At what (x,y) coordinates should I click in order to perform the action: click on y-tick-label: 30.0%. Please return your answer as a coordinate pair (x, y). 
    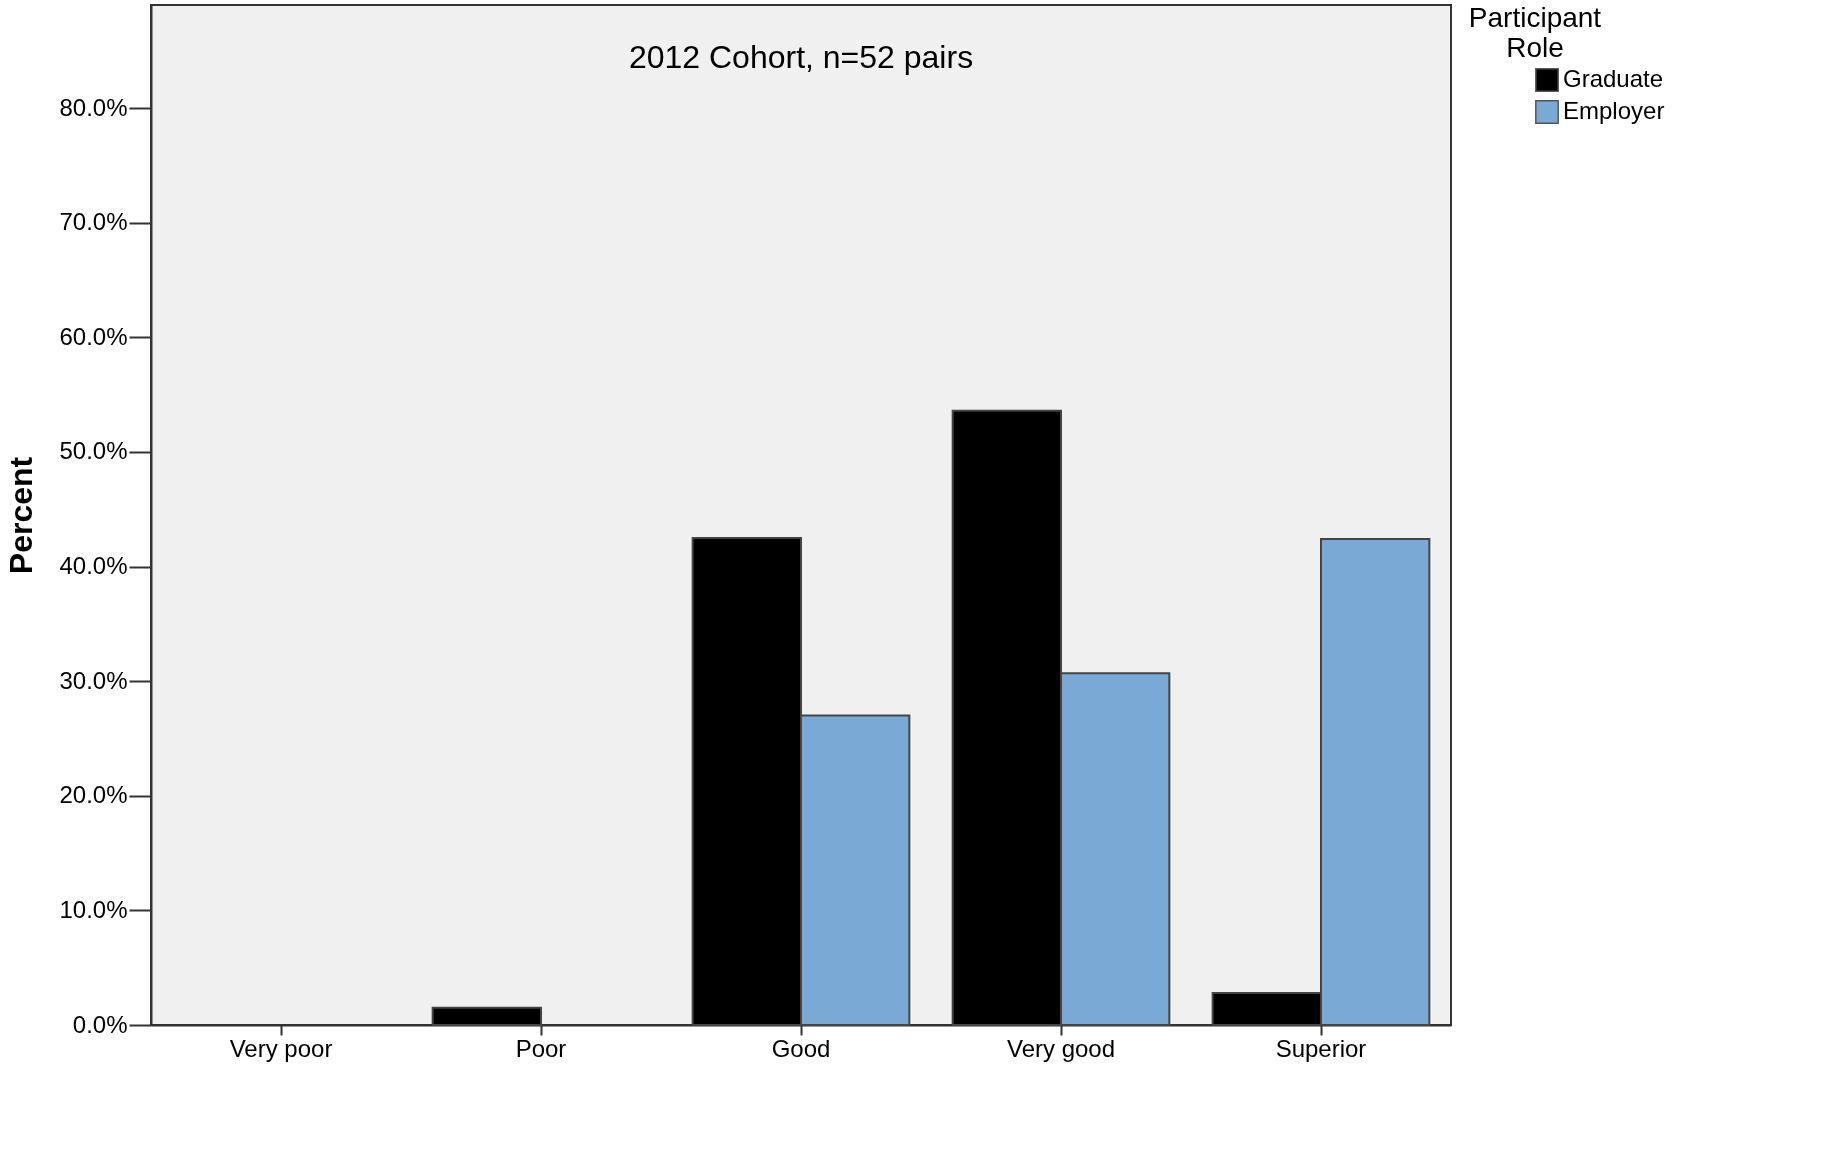
    Looking at the image, I should click on (93, 680).